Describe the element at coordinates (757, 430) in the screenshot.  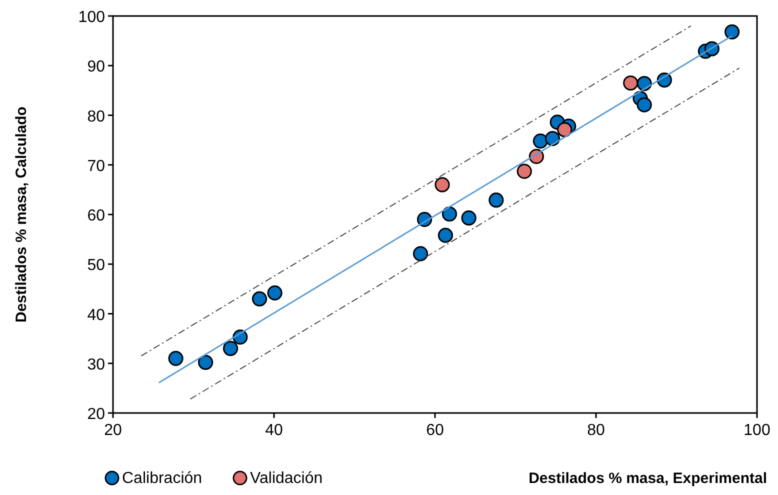
I see `x-tick-label: 100` at that location.